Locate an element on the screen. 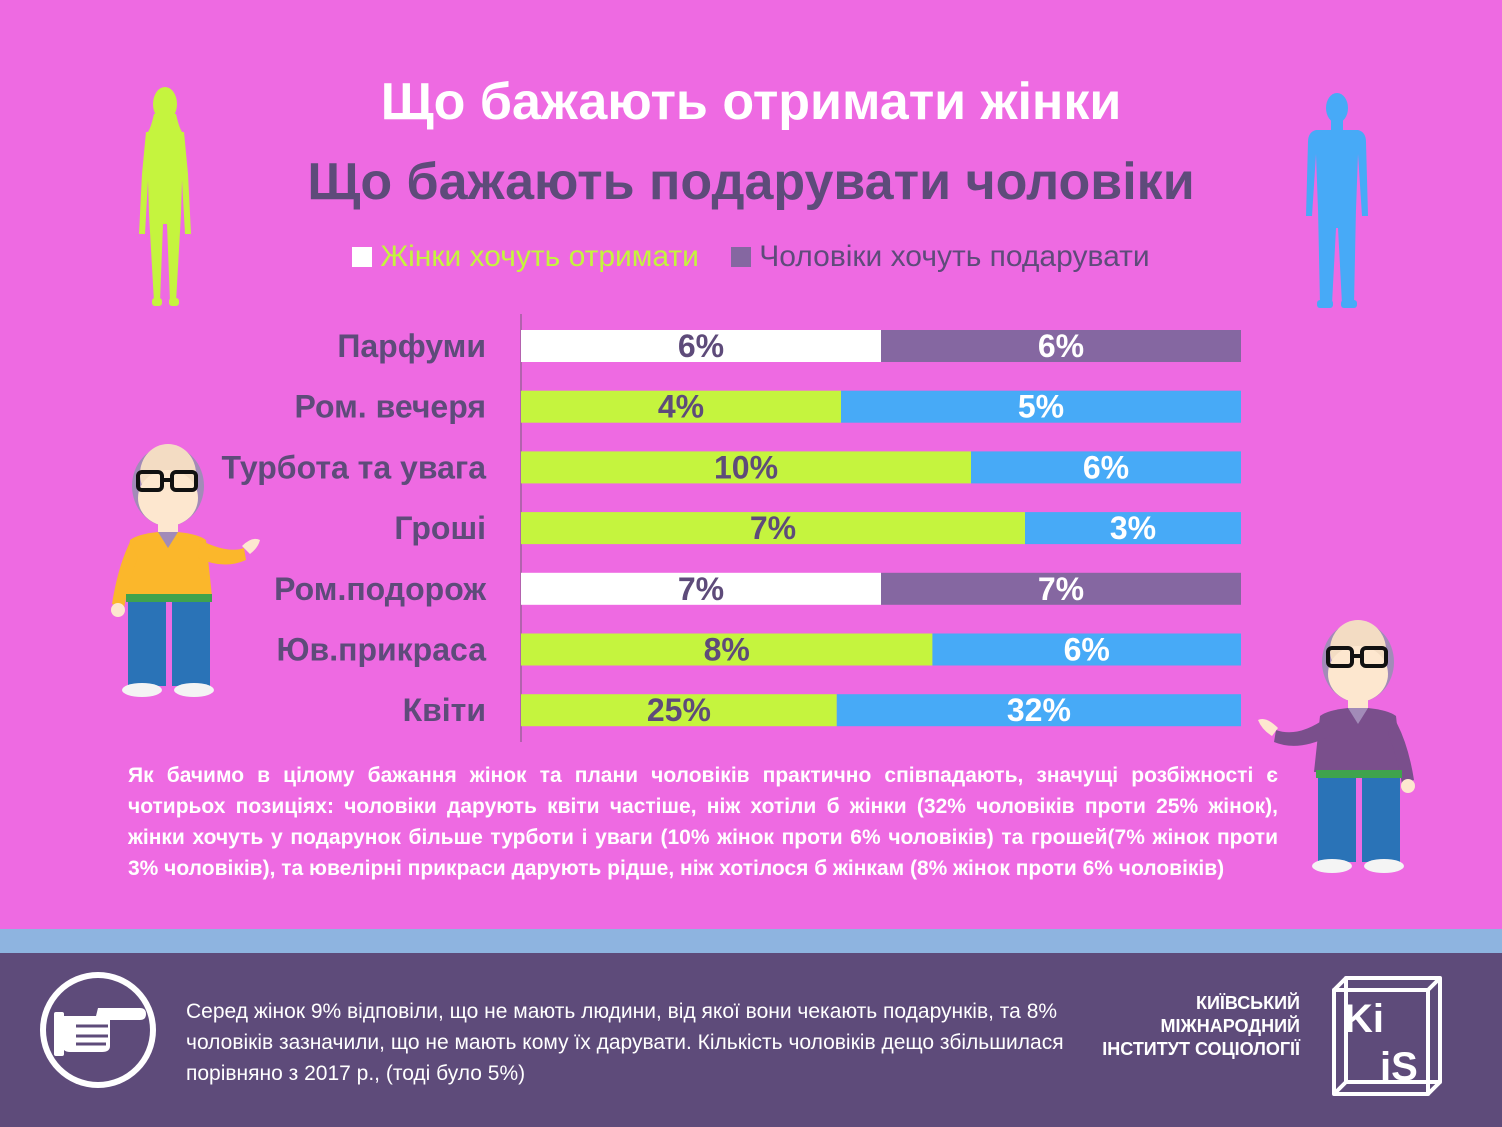 The image size is (1502, 1127). legend-label-women: Жінки хочуть отримати is located at coordinates (539, 256).